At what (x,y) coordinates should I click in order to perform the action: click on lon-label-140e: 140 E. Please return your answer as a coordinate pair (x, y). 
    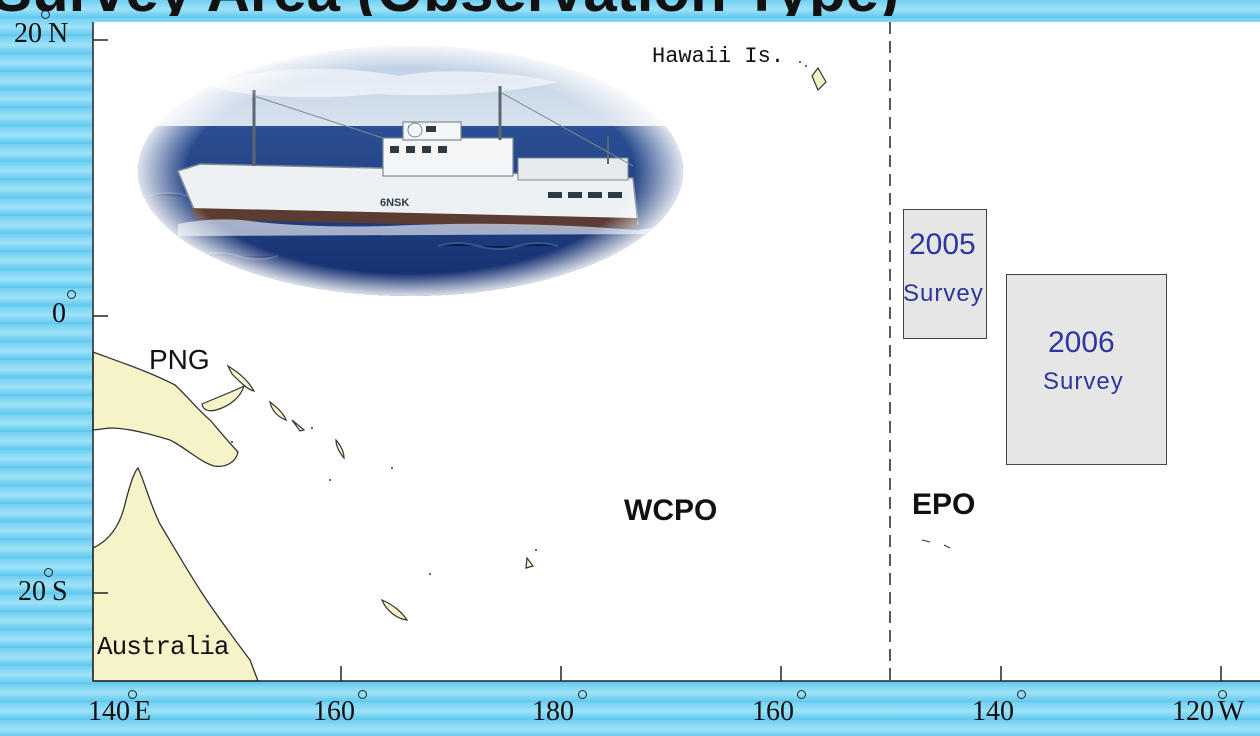
    Looking at the image, I should click on (119, 712).